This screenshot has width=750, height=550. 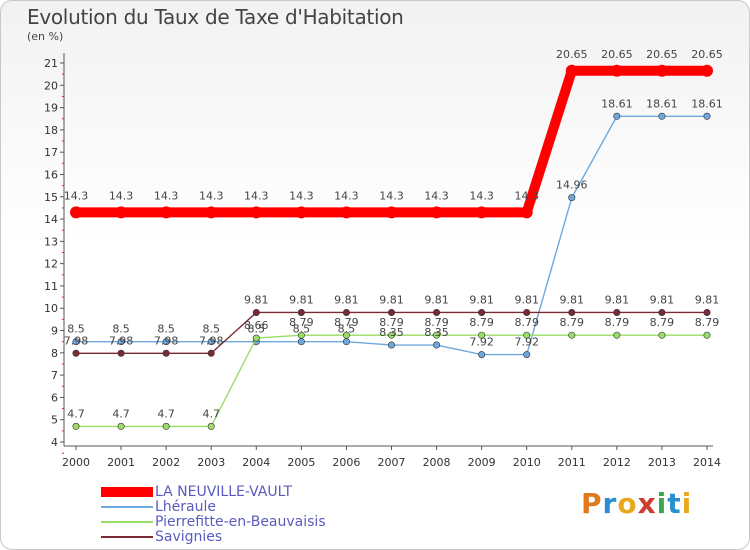 I want to click on y-tick-label: 7, so click(x=54, y=375).